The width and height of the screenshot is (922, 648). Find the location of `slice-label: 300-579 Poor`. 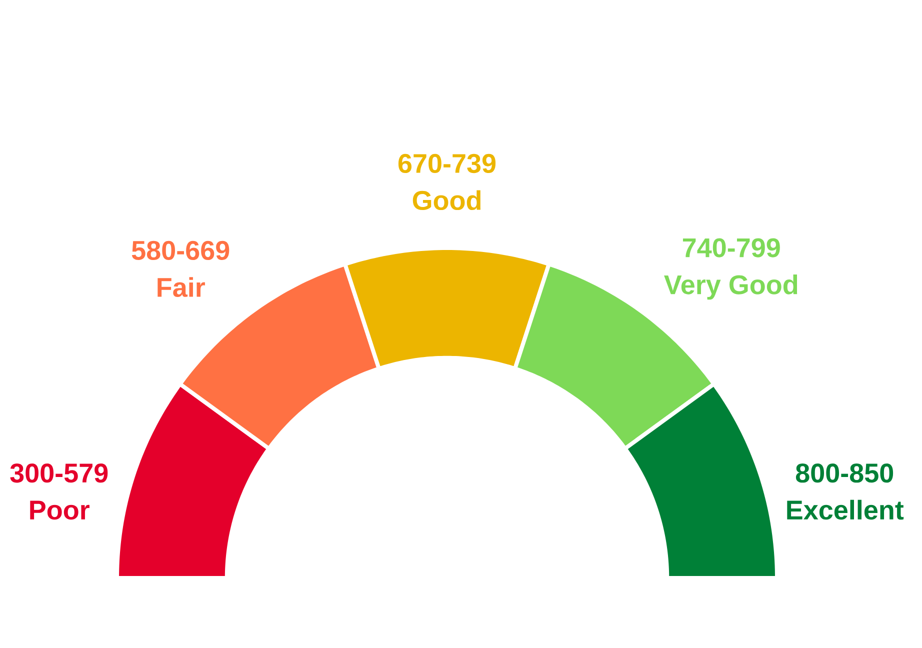

slice-label: 300-579 Poor is located at coordinates (59, 492).